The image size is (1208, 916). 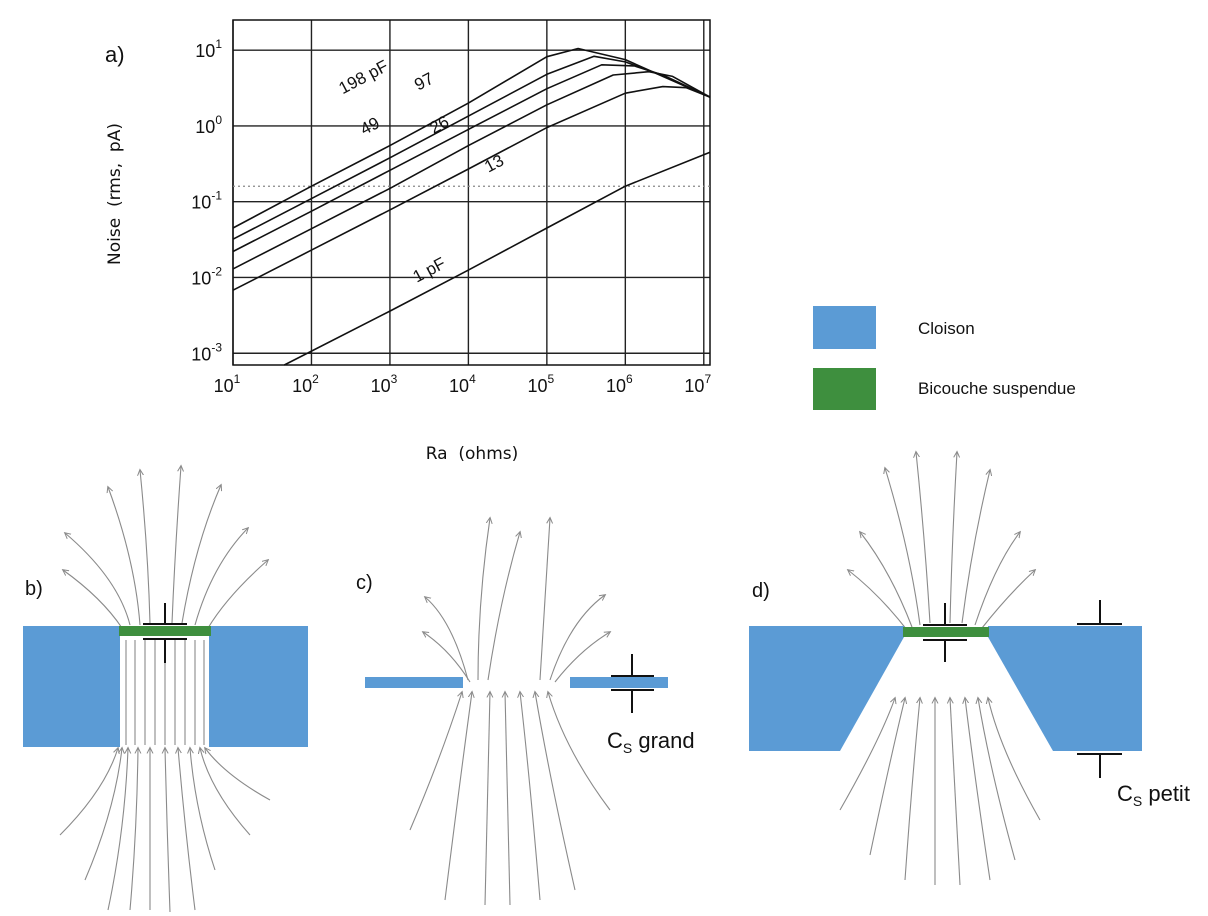 I want to click on x-tick-label: 10⁴, so click(x=462, y=384).